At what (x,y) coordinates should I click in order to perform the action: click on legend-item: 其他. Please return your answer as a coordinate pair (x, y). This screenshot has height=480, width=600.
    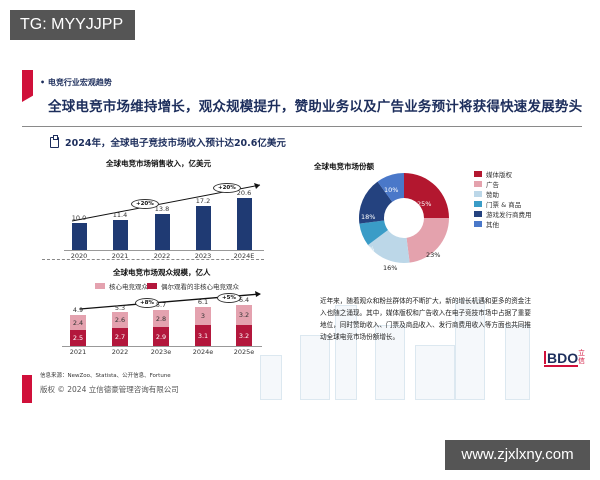
    Looking at the image, I should click on (486, 224).